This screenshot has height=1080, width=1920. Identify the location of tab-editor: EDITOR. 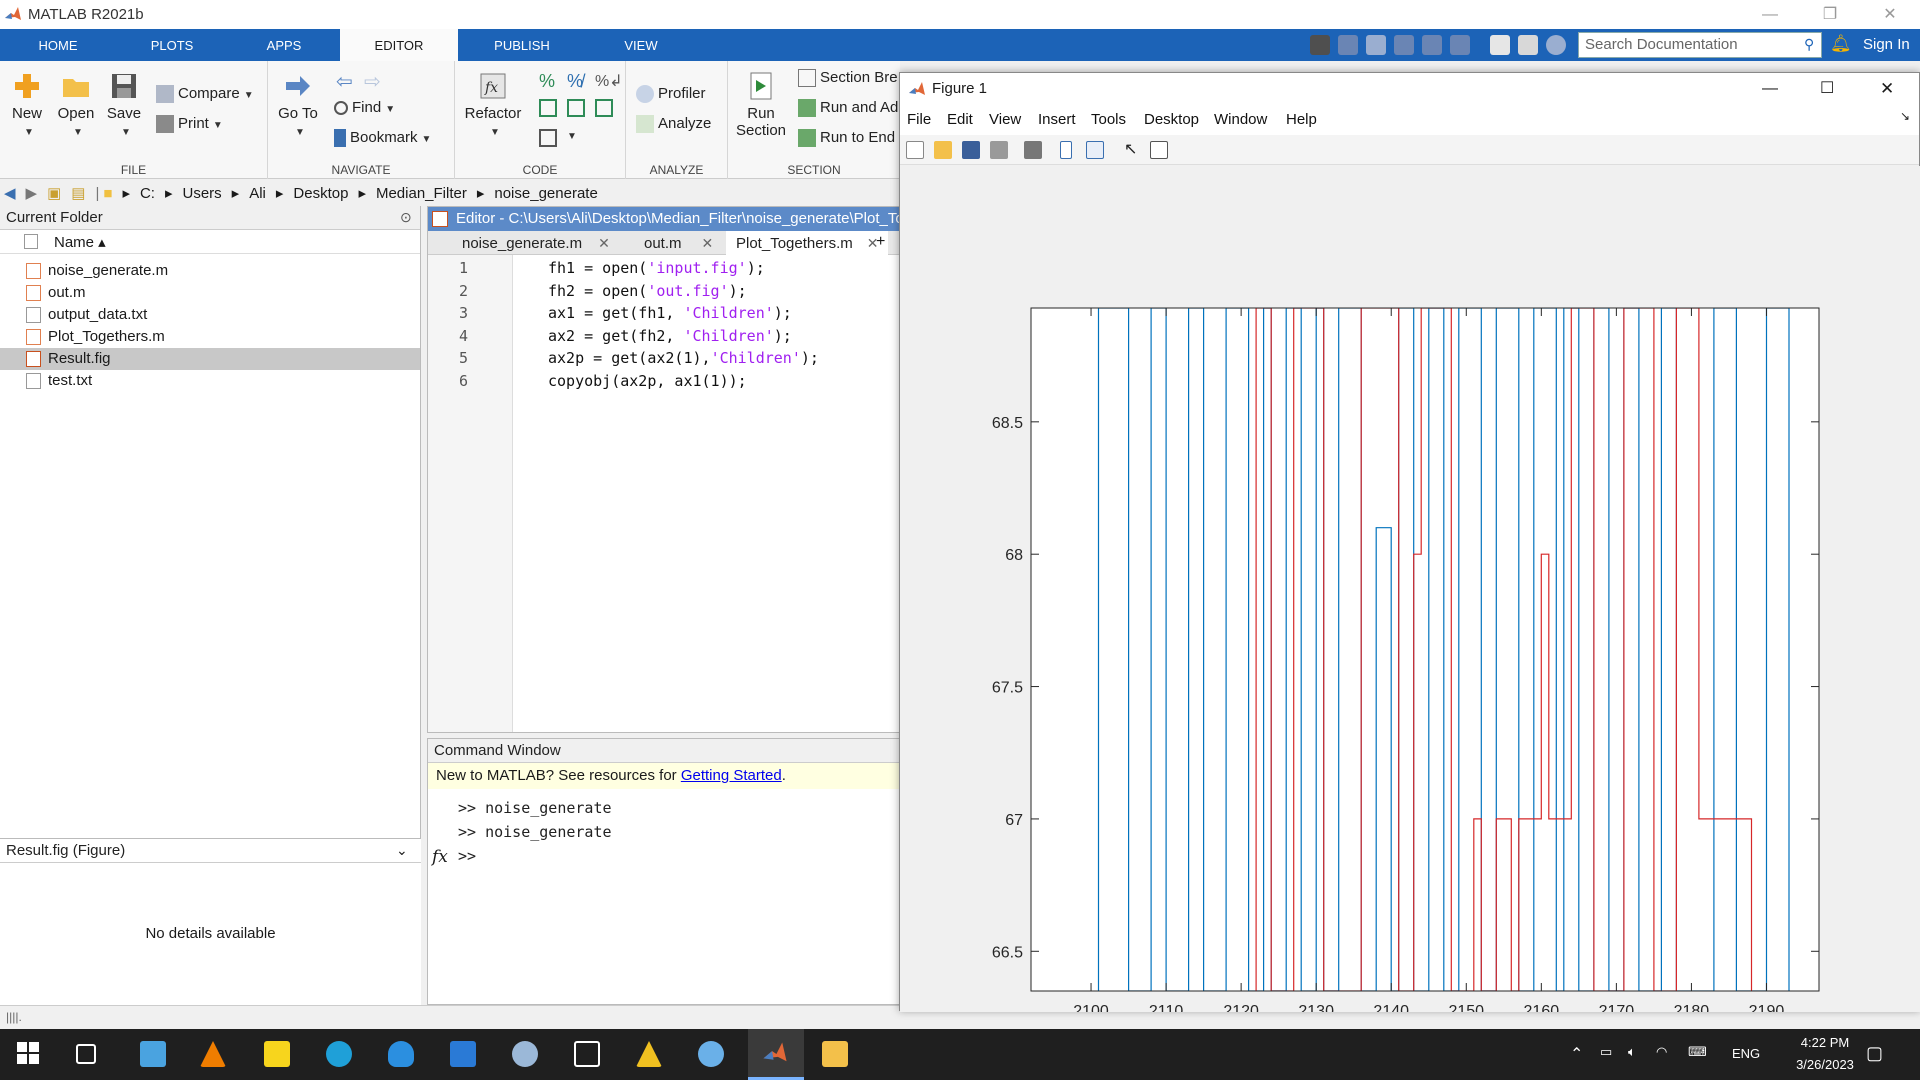
(399, 45).